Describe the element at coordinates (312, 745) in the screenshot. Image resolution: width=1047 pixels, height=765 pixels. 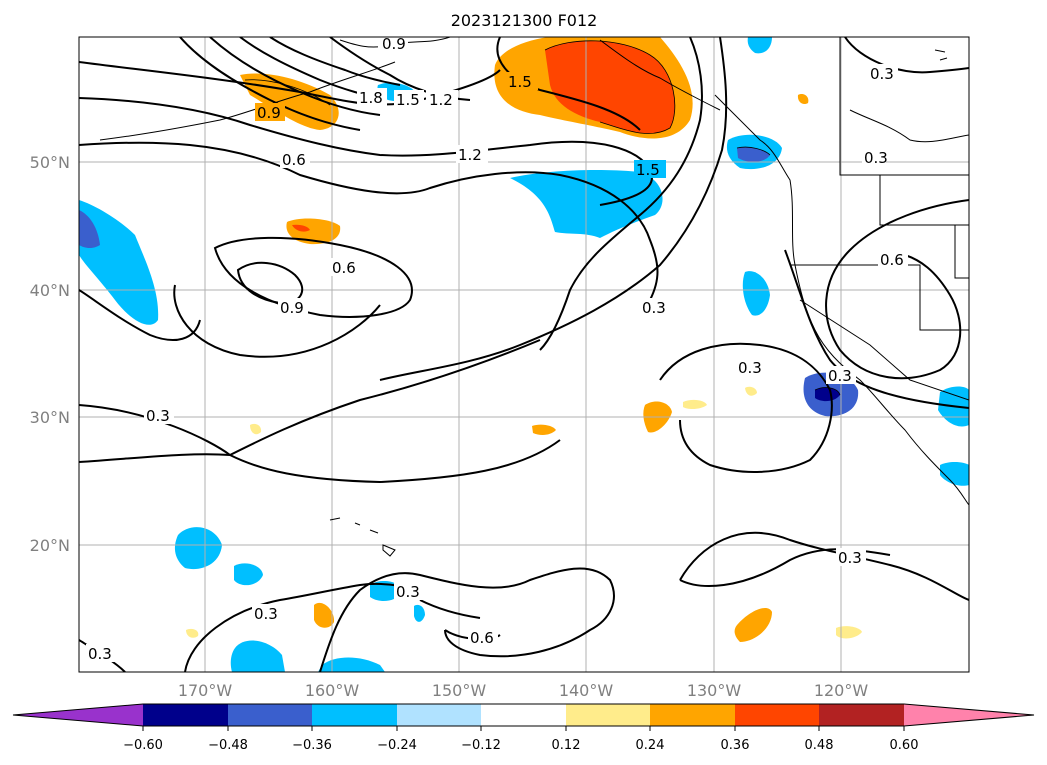
I see `colorbar-tick-label: −0.36` at that location.